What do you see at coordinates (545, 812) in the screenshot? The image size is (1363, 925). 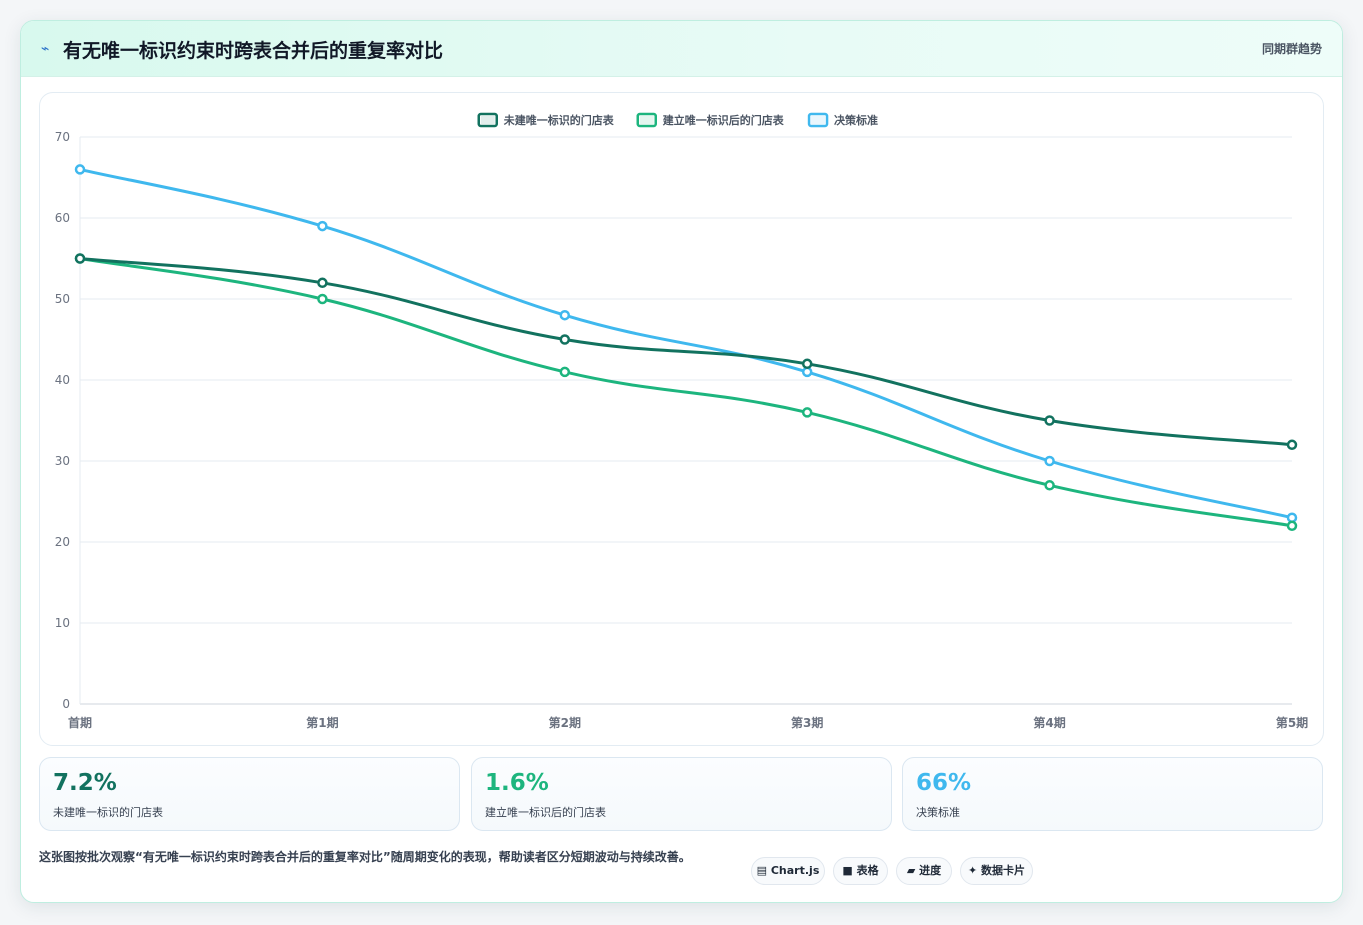 I see `stat-label: 建立唯一标识后的门店表` at bounding box center [545, 812].